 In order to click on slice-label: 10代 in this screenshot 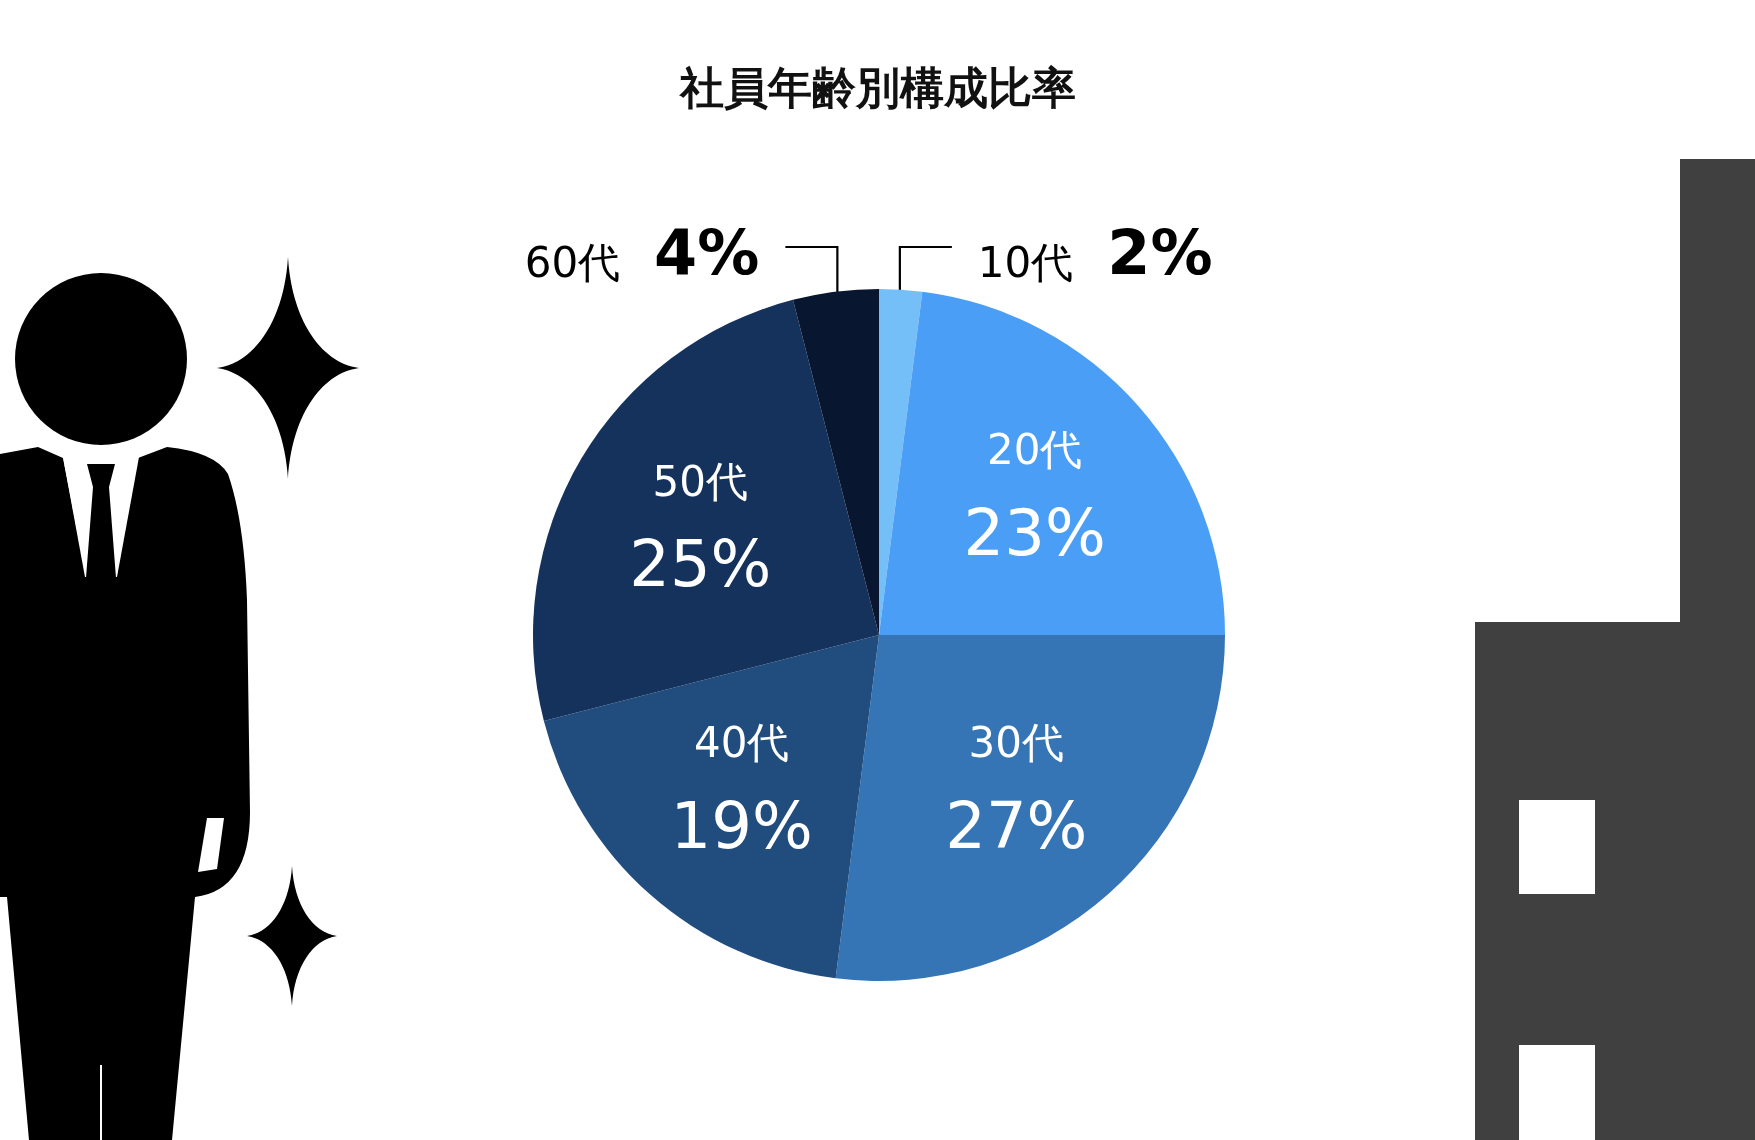, I will do `click(1025, 262)`.